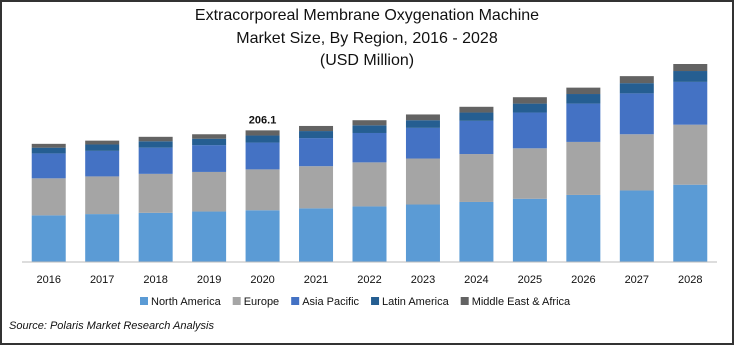 Image resolution: width=734 pixels, height=345 pixels. What do you see at coordinates (155, 280) in the screenshot?
I see `x-tick-label: 2018` at bounding box center [155, 280].